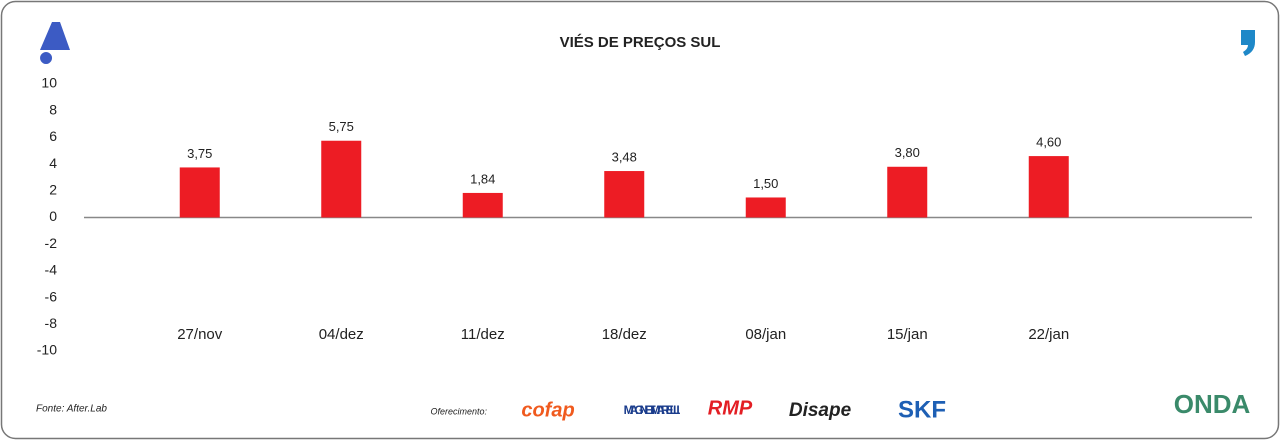  What do you see at coordinates (49, 83) in the screenshot?
I see `y-tick-label: 10` at bounding box center [49, 83].